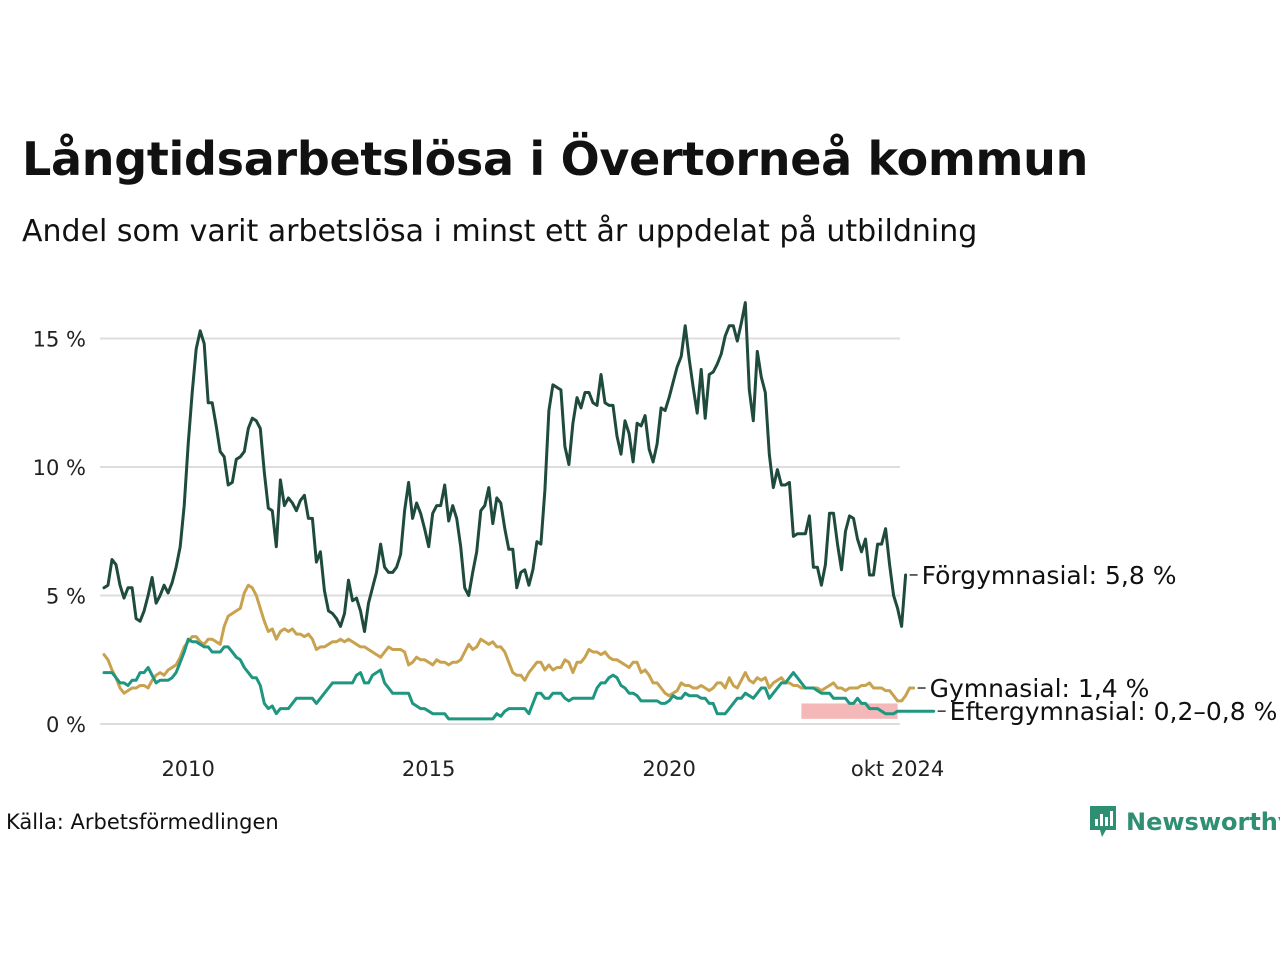 The width and height of the screenshot is (1280, 960). I want to click on y-tick-label: 0 %, so click(66, 725).